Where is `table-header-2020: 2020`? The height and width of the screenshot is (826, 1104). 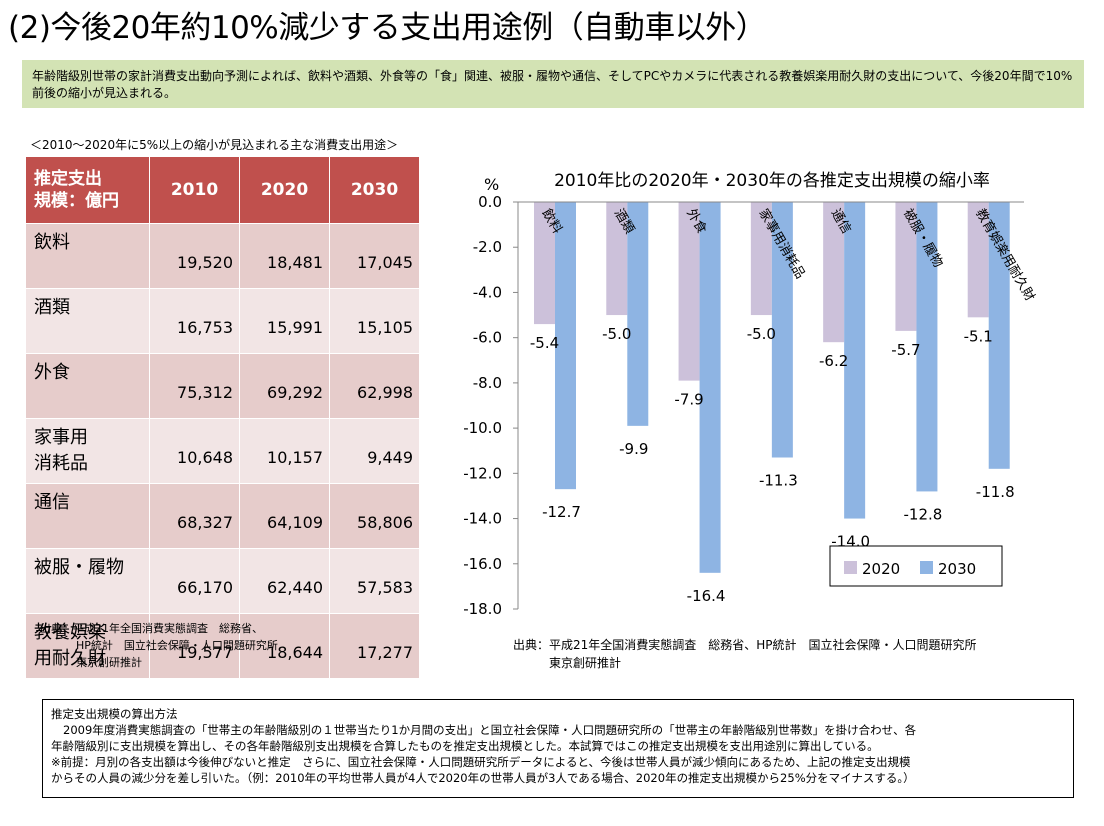
table-header-2020: 2020 is located at coordinates (284, 190).